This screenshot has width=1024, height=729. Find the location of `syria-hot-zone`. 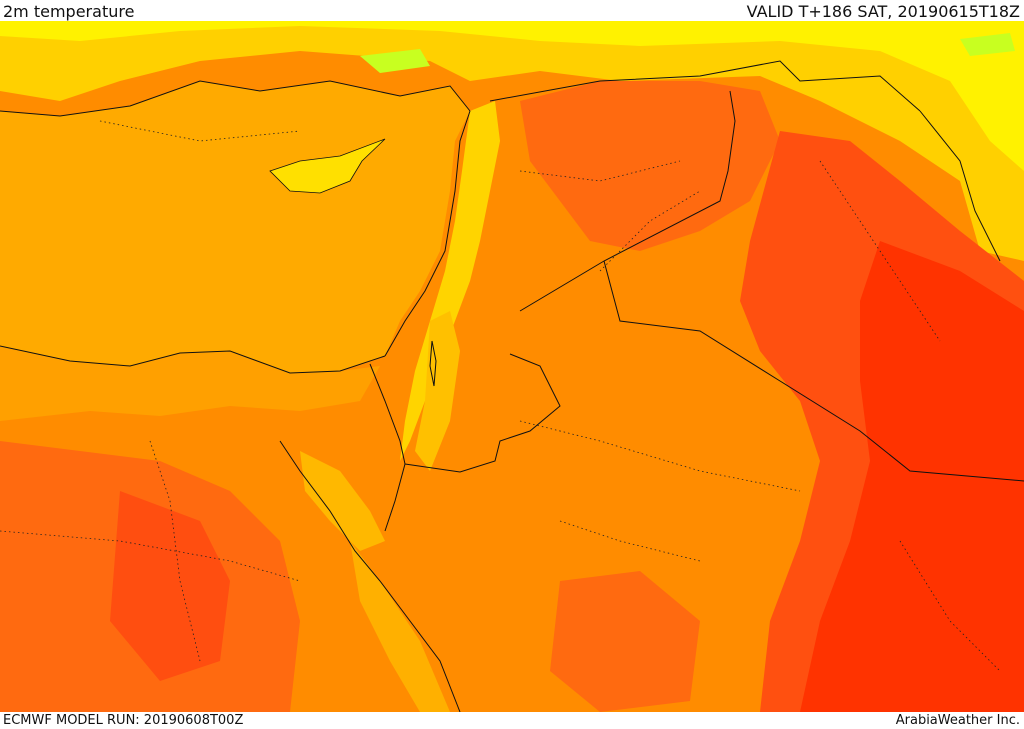

syria-hot-zone is located at coordinates (650, 166).